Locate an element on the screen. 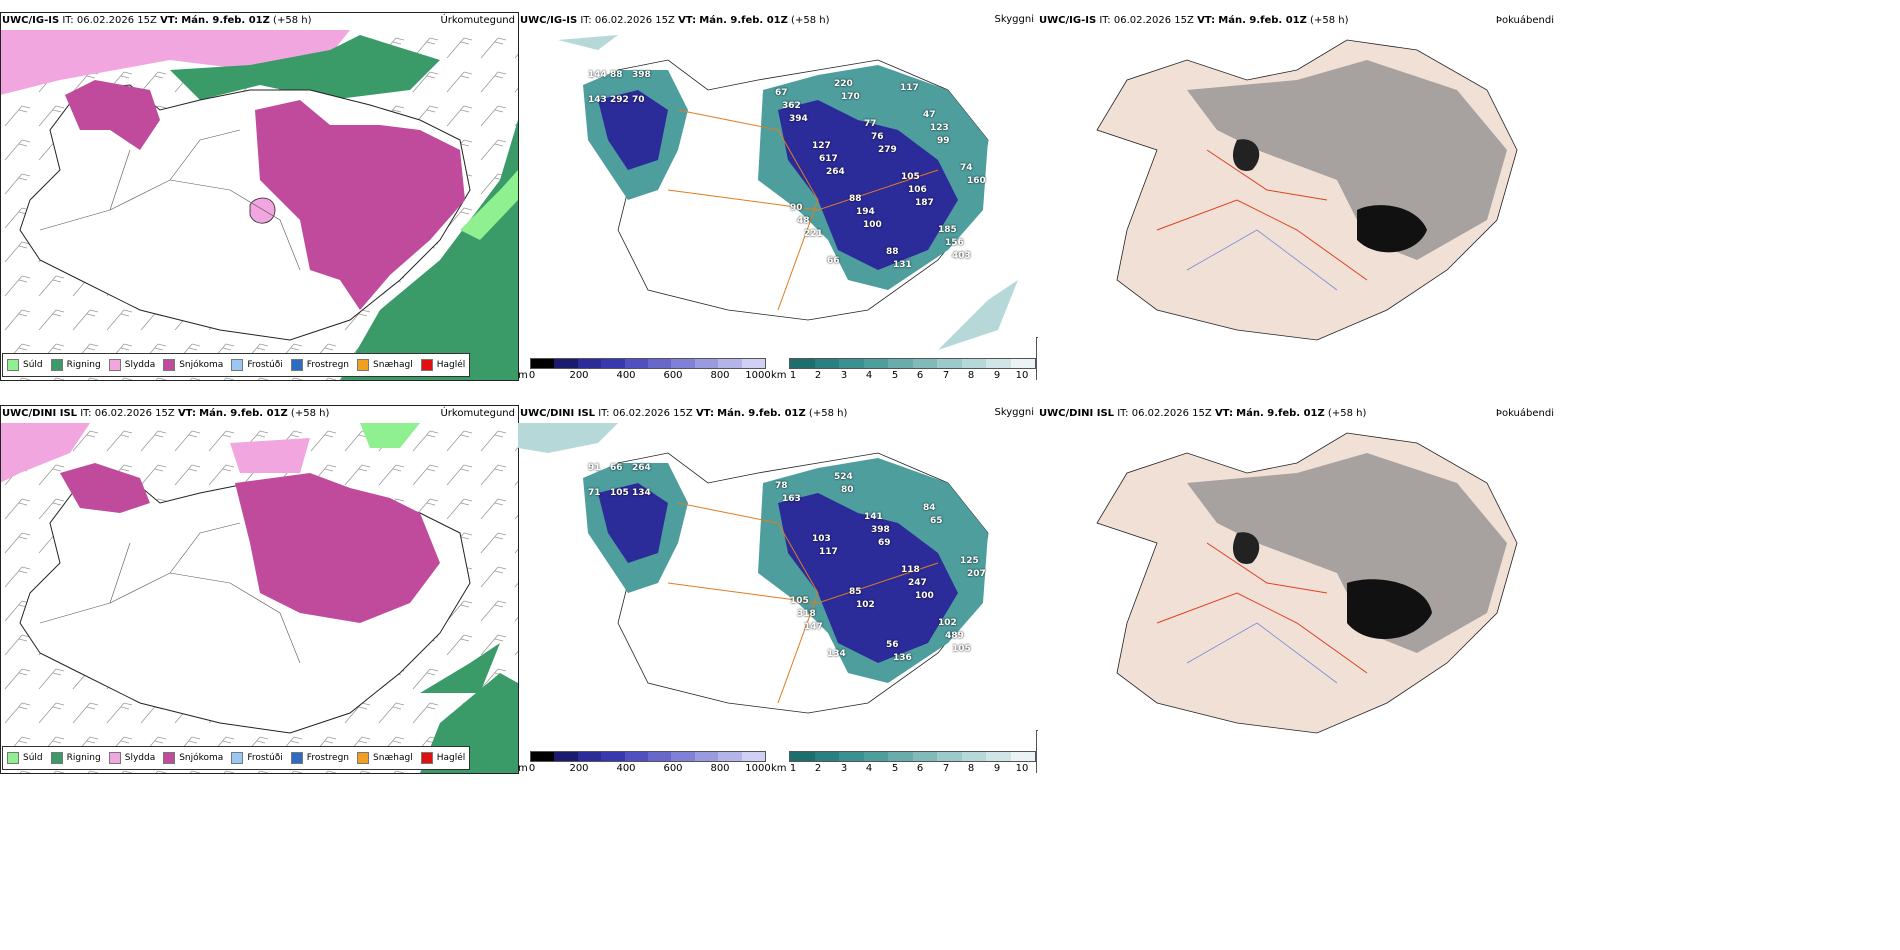 The width and height of the screenshot is (1900, 950). lead-time: (+58 h) is located at coordinates (292, 20).